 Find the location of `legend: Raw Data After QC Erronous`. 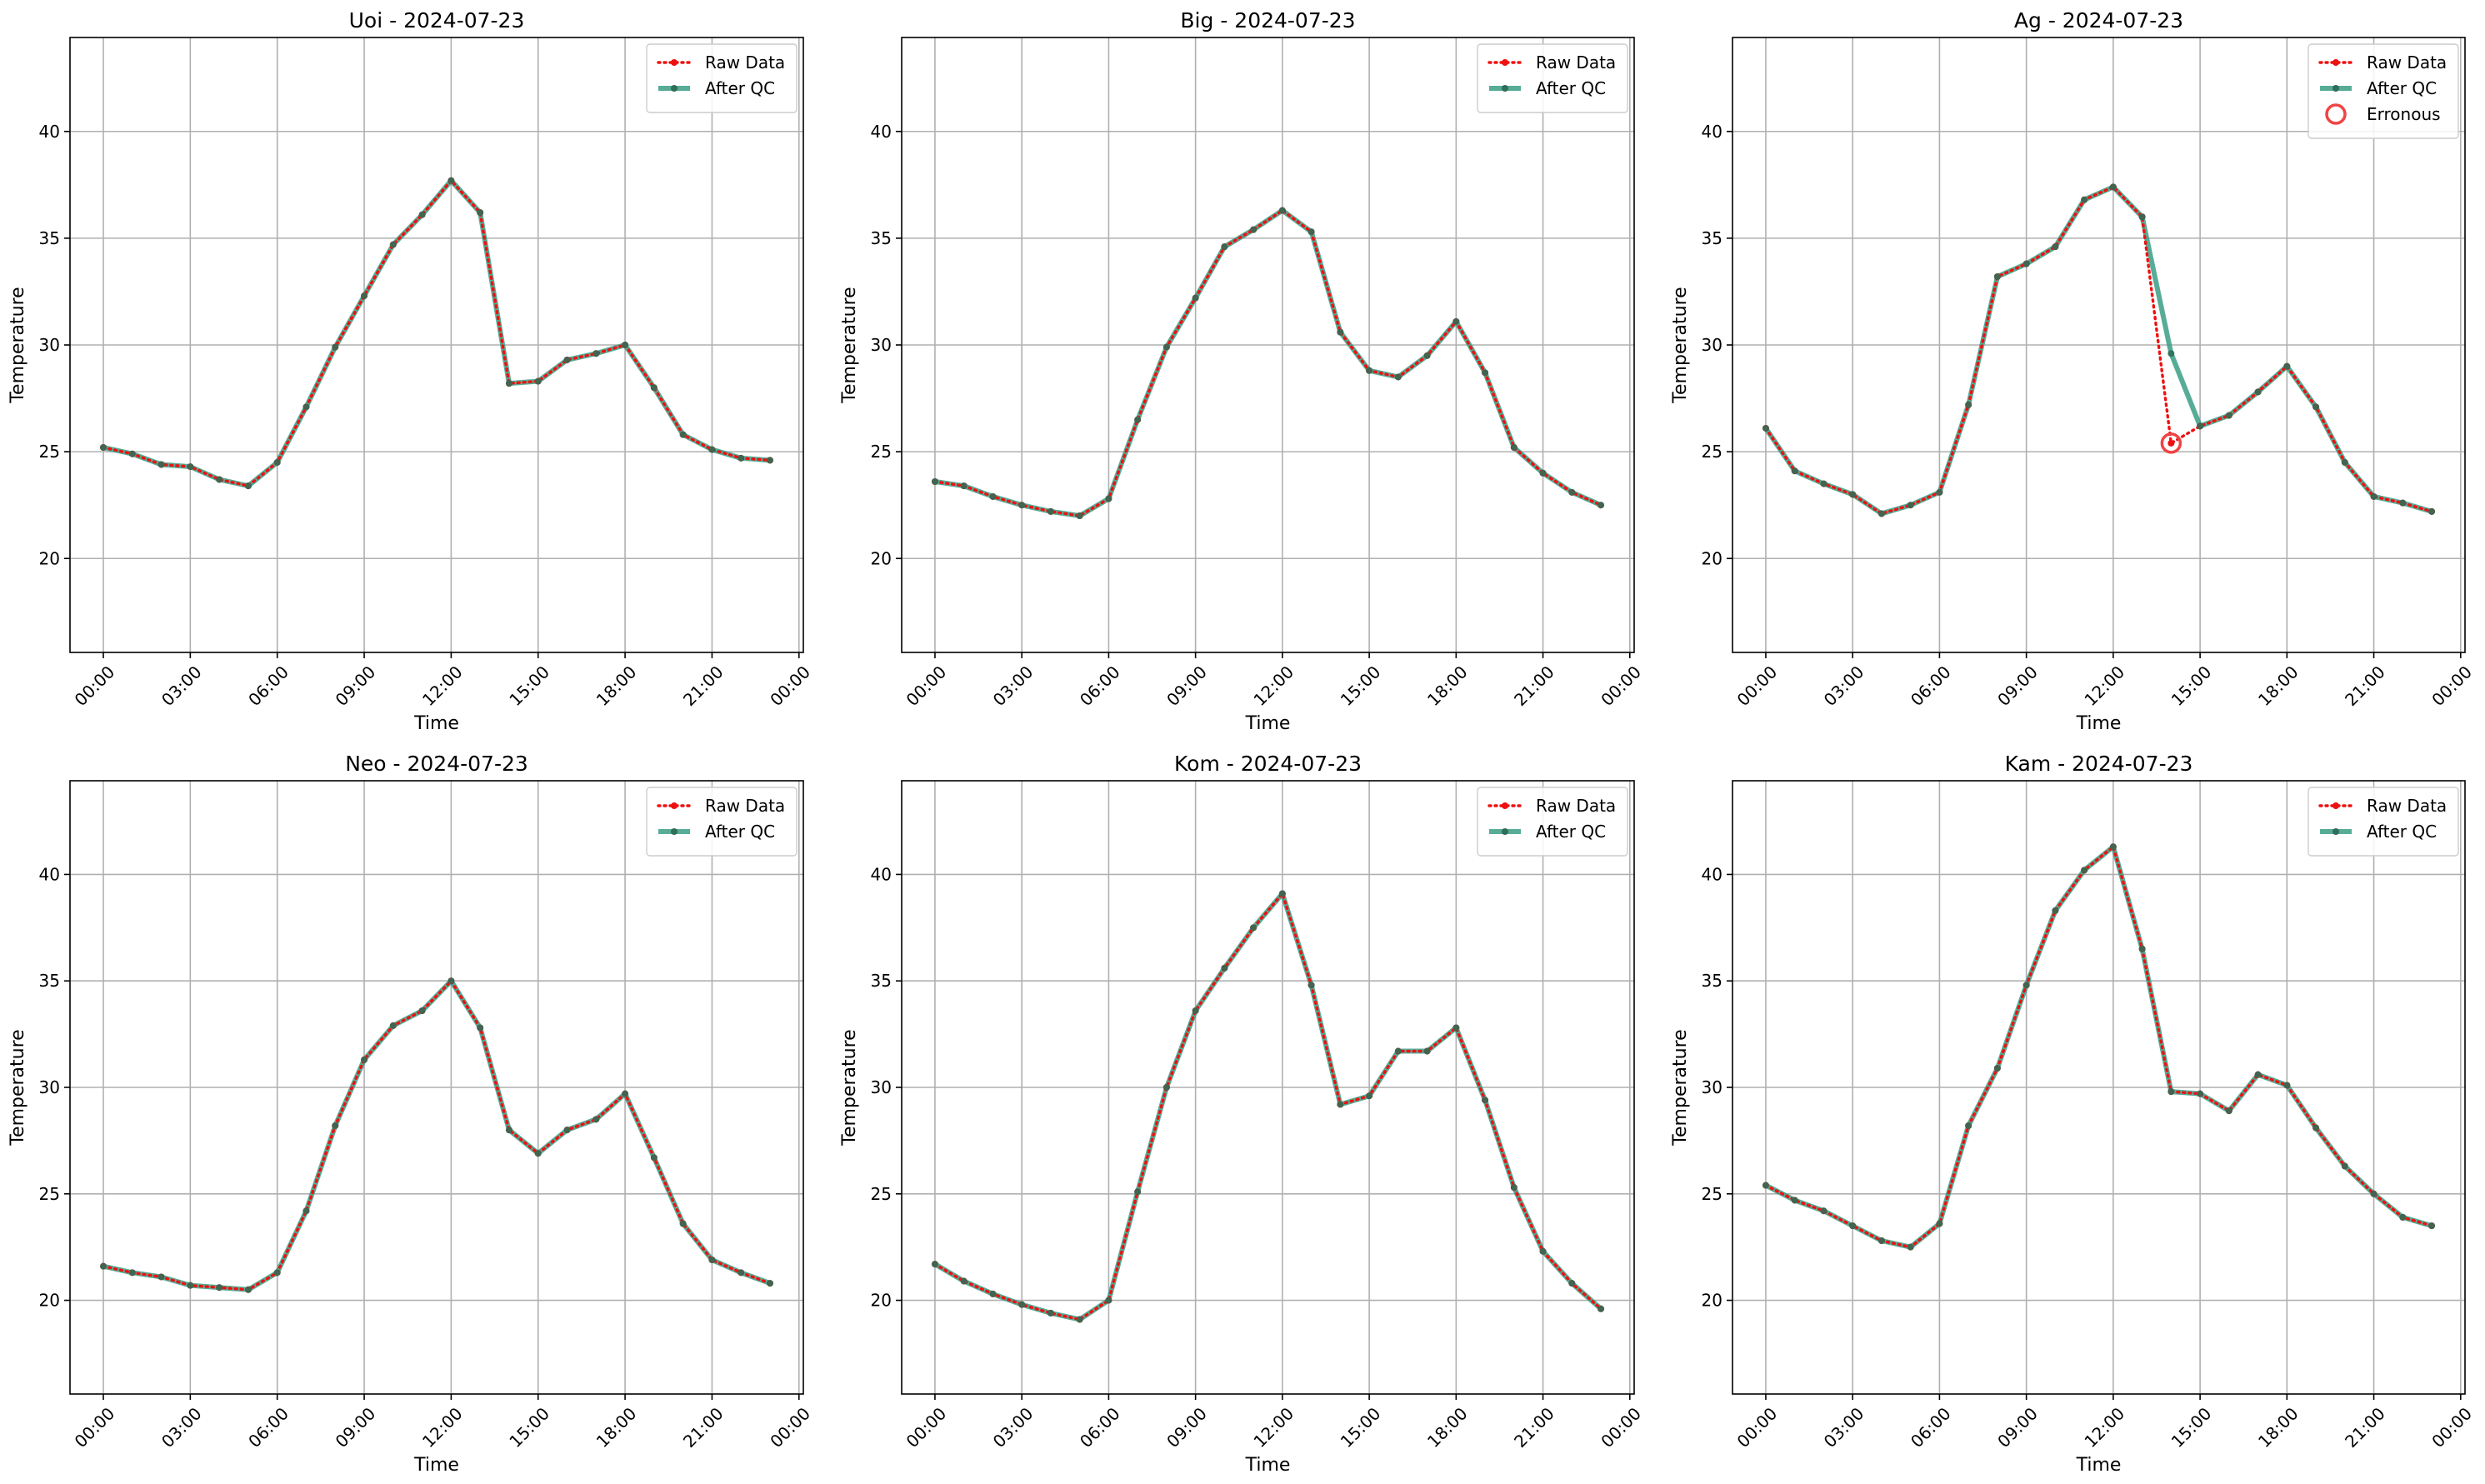

legend: Raw Data After QC Erronous is located at coordinates (2383, 91).